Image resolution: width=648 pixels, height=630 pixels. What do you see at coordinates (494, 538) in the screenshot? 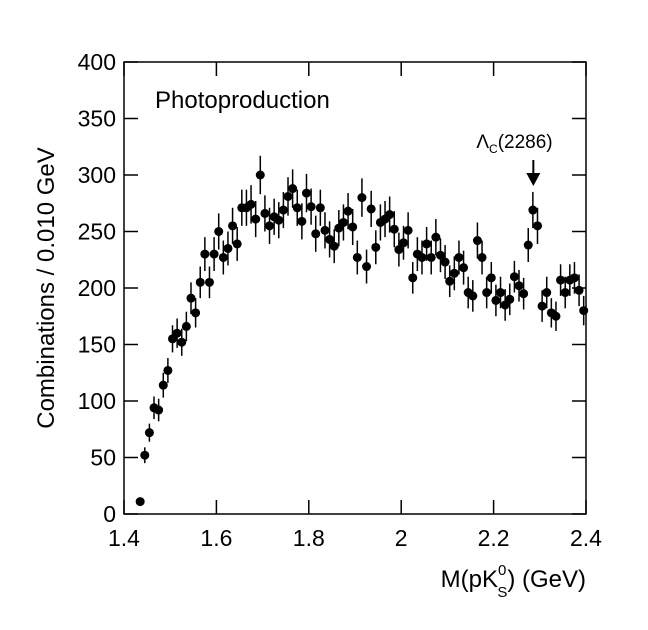
I see `x-tick-label: 2.2` at bounding box center [494, 538].